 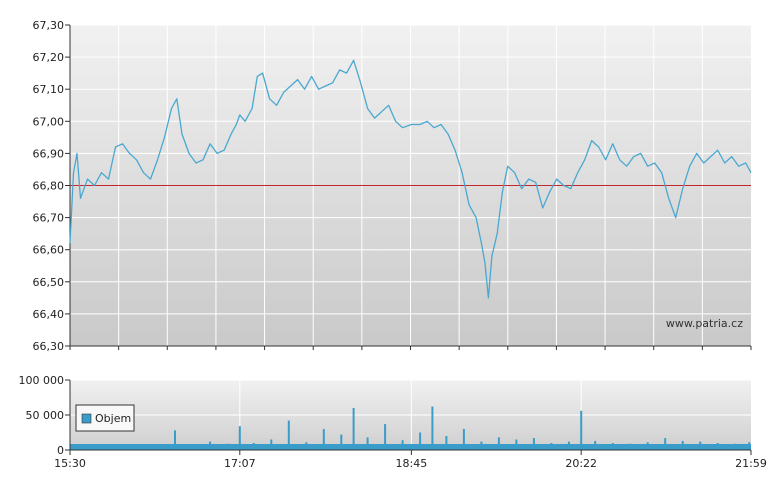 What do you see at coordinates (49, 121) in the screenshot?
I see `price-y-tick-label: 67,00` at bounding box center [49, 121].